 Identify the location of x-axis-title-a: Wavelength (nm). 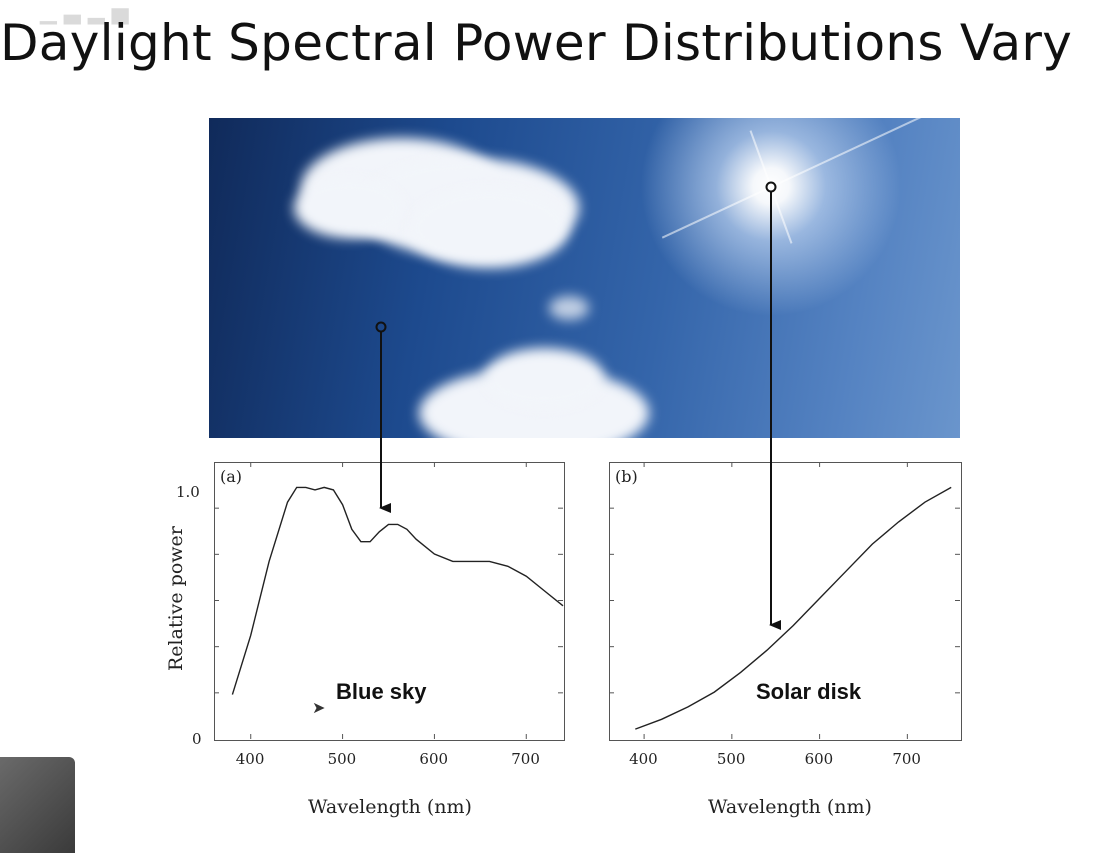
(390, 807).